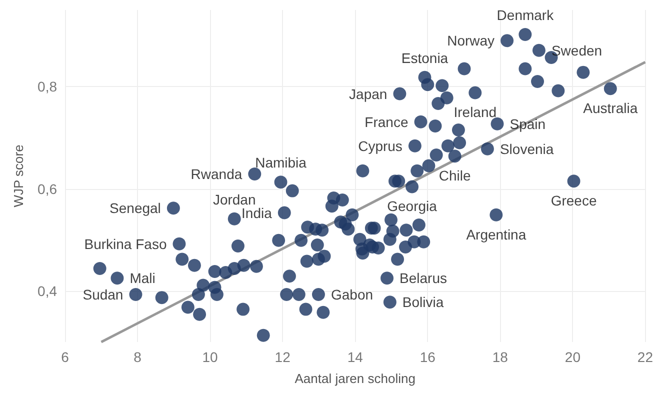 Image resolution: width=656 pixels, height=400 pixels. I want to click on annotation: Greece, so click(573, 200).